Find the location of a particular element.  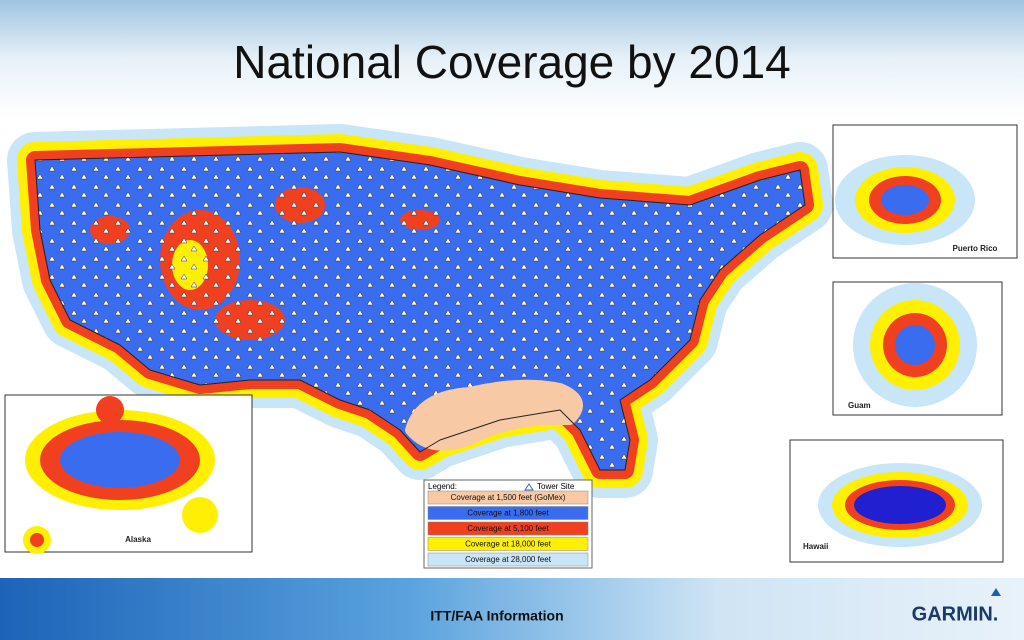

title: National Coverage by 2014 is located at coordinates (511, 62).